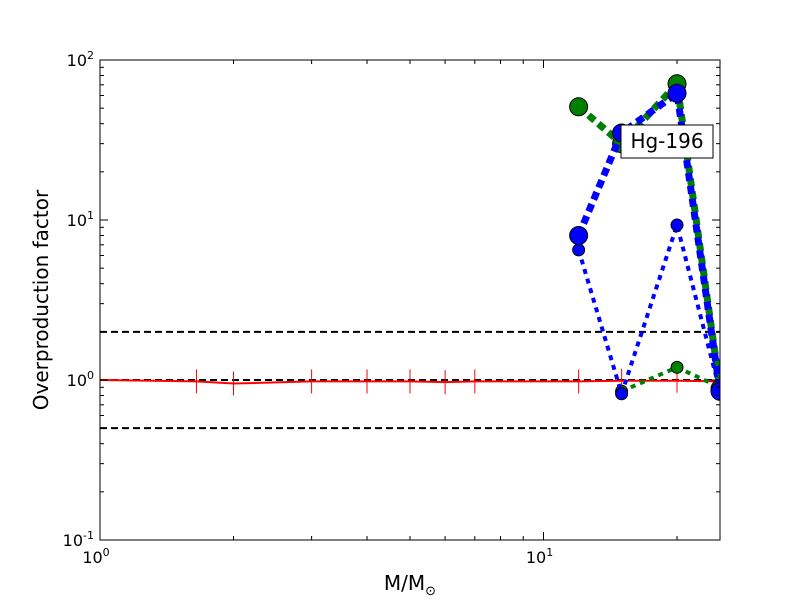 This screenshot has width=800, height=600. Describe the element at coordinates (430, 591) in the screenshot. I see `x-axis-label-sub: ⊙` at that location.